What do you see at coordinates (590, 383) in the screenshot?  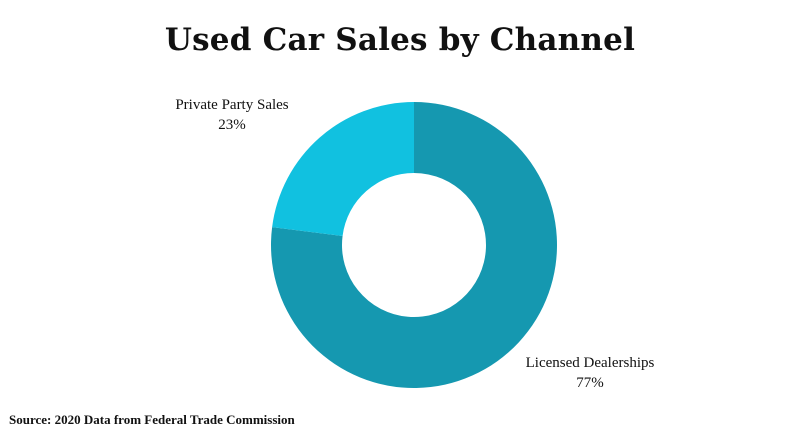 I see `slice-label-value: 77%` at bounding box center [590, 383].